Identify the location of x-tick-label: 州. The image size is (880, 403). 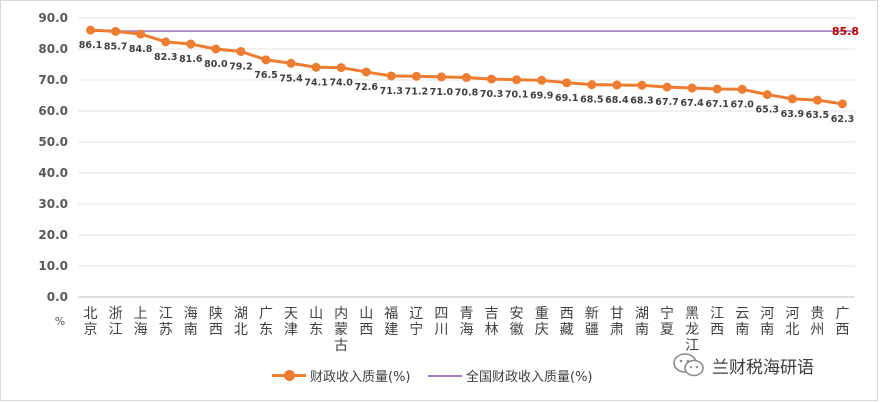
(817, 330).